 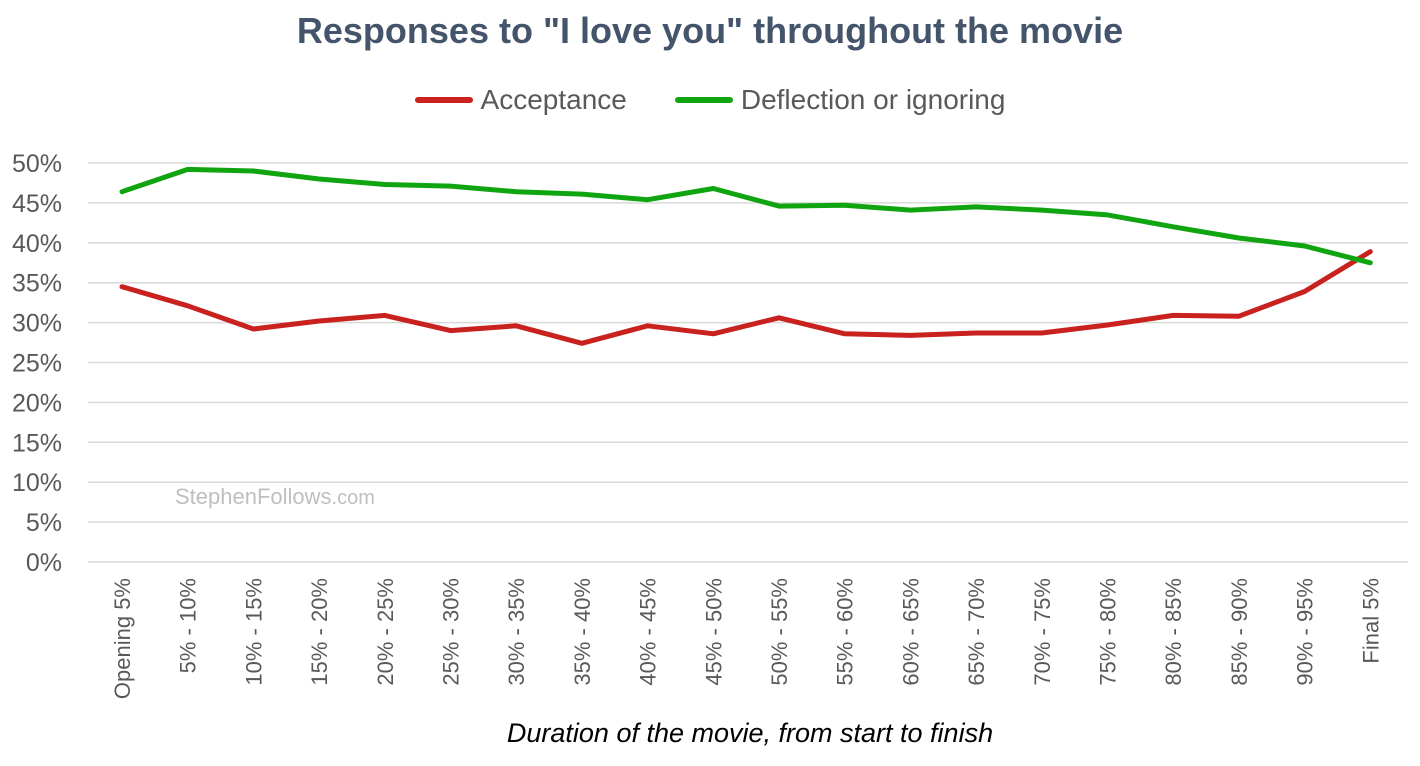 I want to click on legend: Acceptance Deflection or ignoring, so click(x=710, y=100).